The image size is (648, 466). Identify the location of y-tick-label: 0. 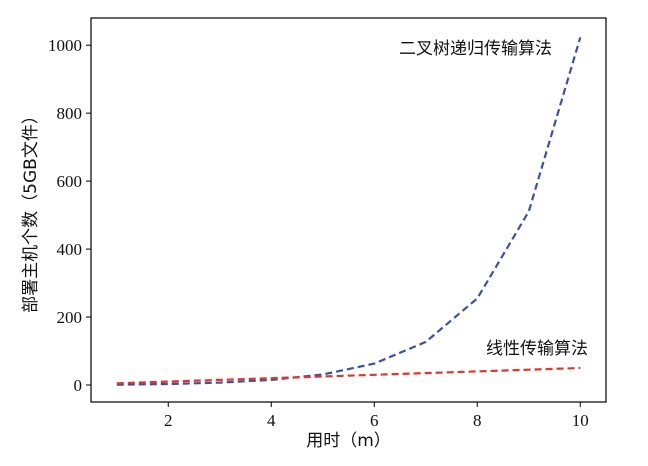
(78, 385).